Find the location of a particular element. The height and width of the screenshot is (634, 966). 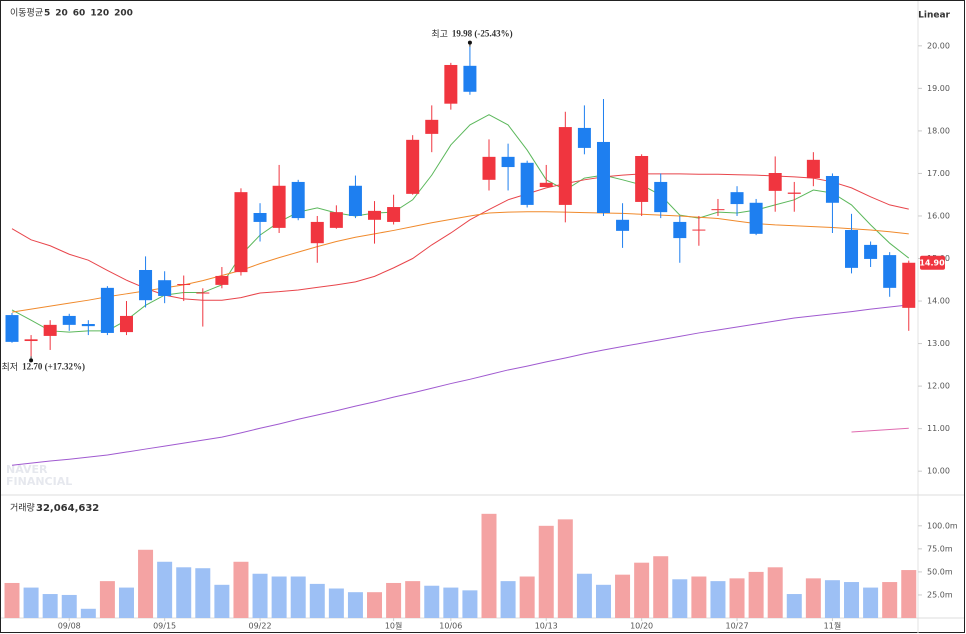

legend-entry: 60 is located at coordinates (79, 14).